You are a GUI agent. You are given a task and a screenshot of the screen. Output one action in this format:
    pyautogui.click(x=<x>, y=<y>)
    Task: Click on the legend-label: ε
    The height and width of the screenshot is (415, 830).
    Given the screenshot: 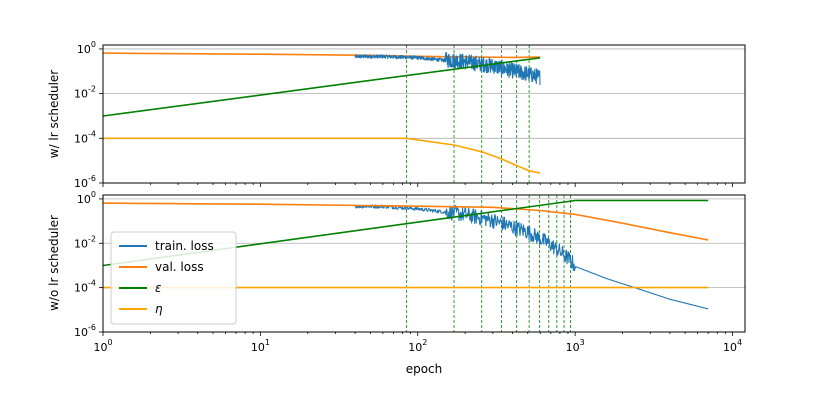 What is the action you would take?
    pyautogui.click(x=158, y=288)
    